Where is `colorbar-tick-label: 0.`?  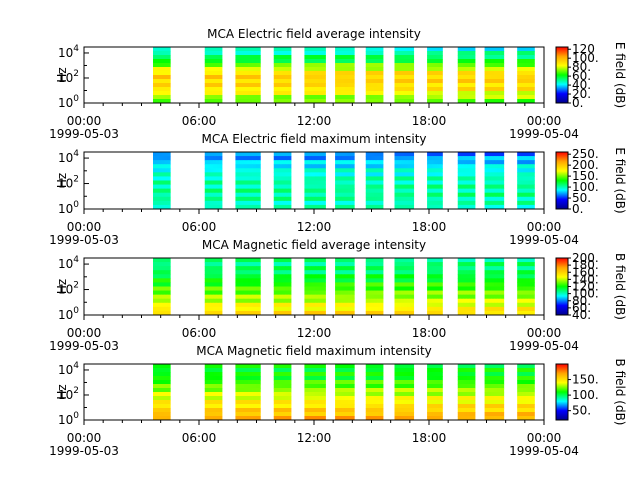
colorbar-tick-label: 0. is located at coordinates (577, 209).